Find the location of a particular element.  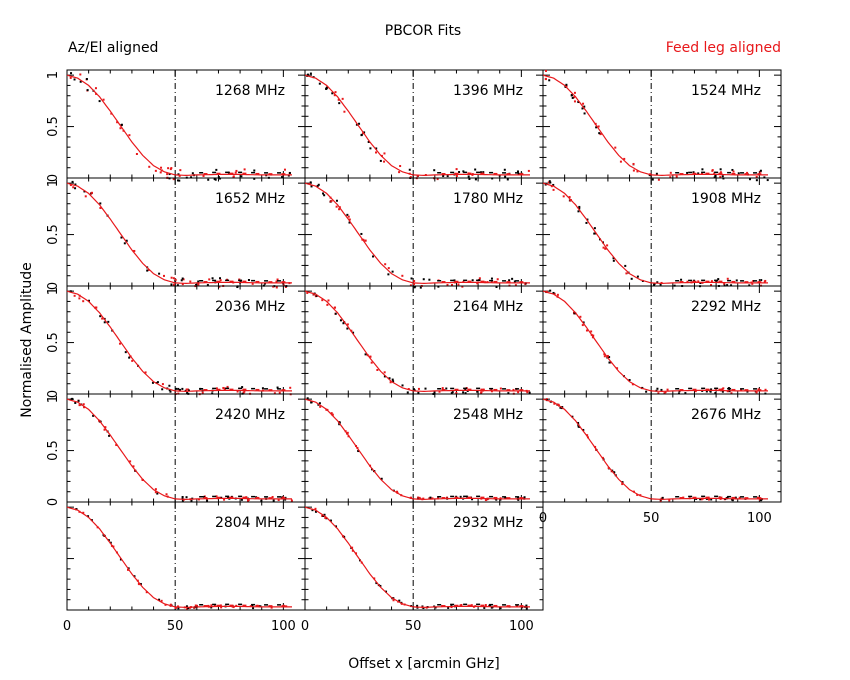

panel: 2548 MHz is located at coordinates (424, 448).